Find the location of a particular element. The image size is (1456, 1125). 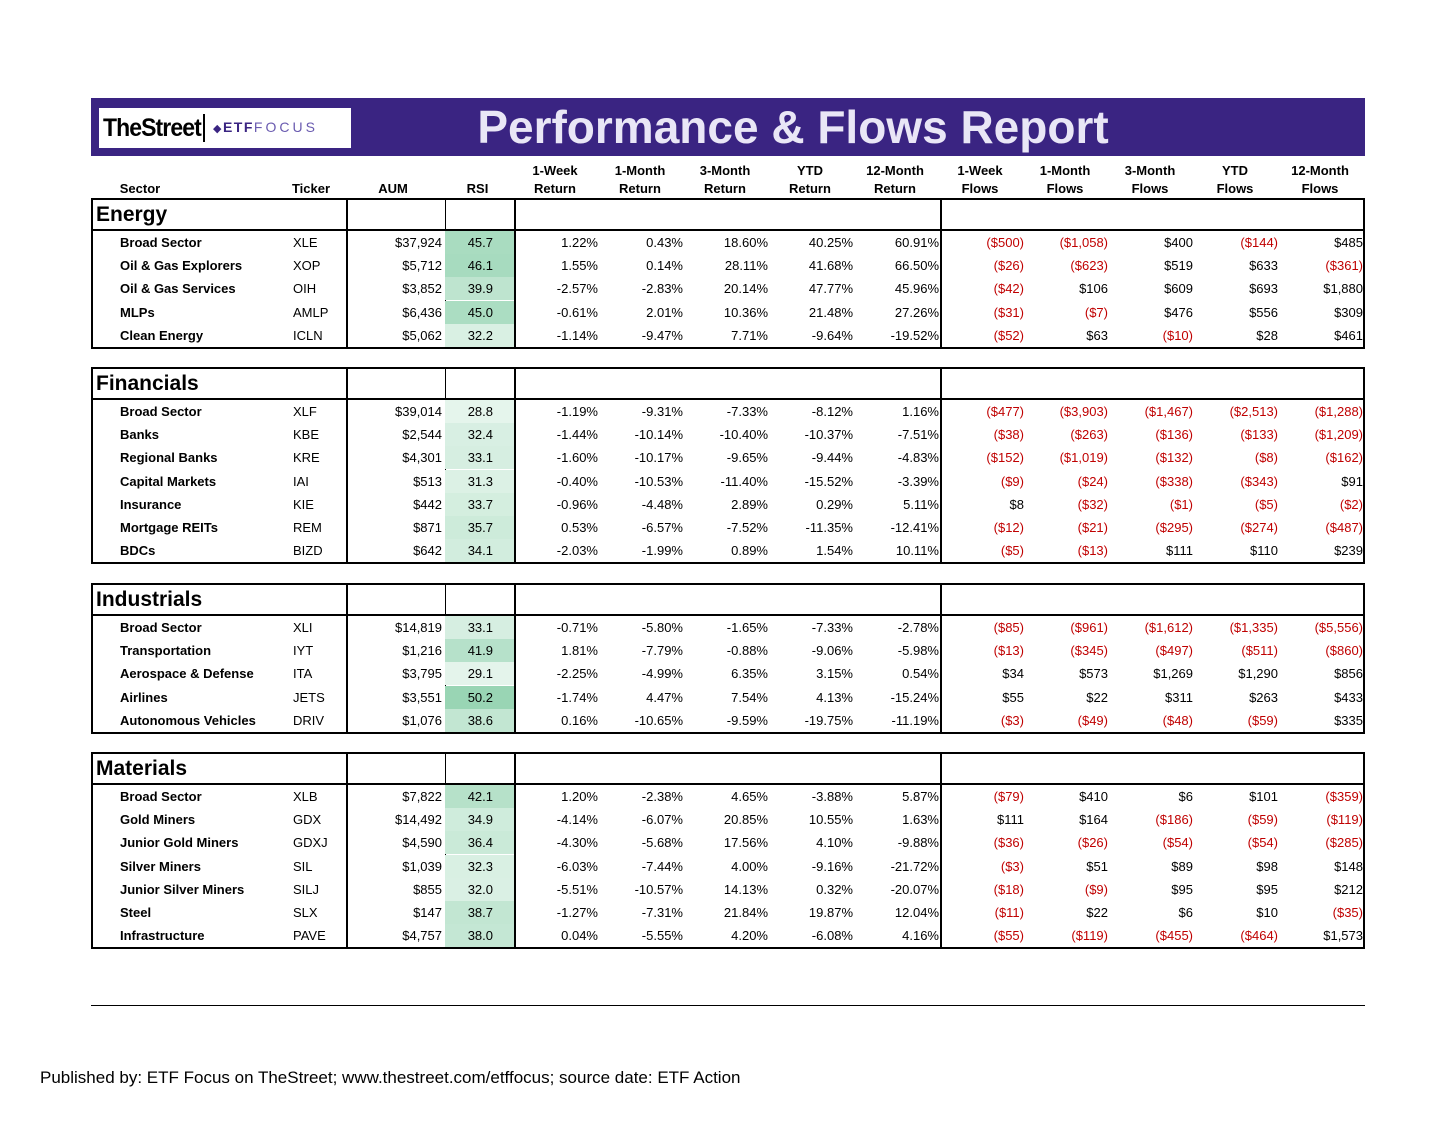

cell-flow: ($1,335) is located at coordinates (1253, 627).